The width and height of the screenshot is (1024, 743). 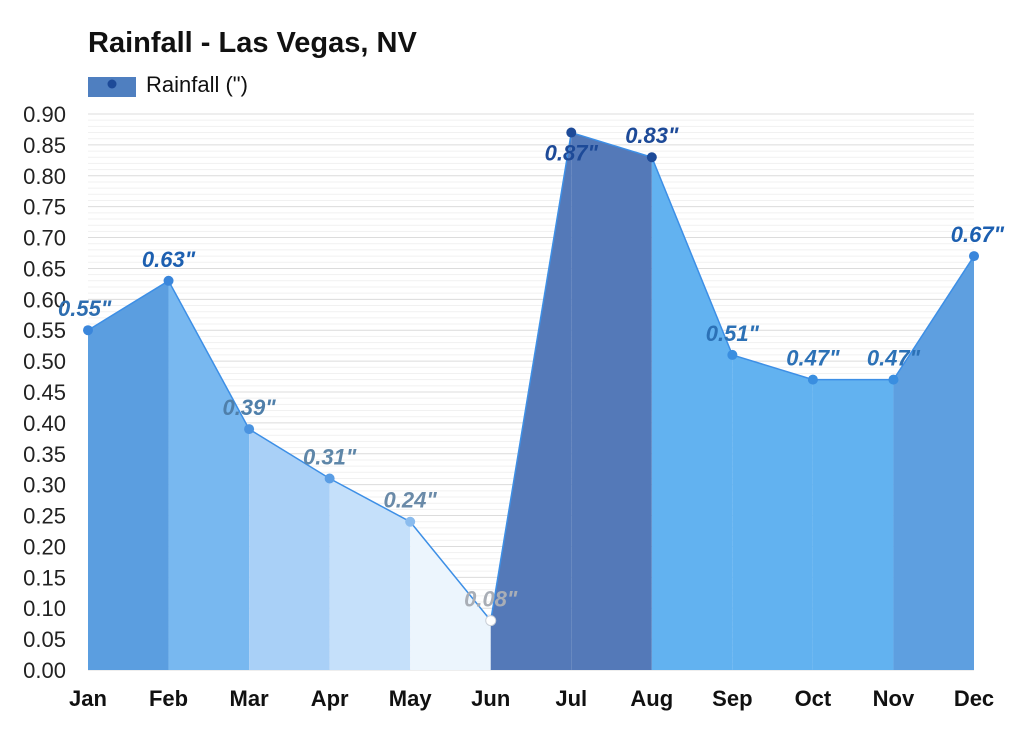 What do you see at coordinates (813, 358) in the screenshot?
I see `data-label-oct: 0.47"` at bounding box center [813, 358].